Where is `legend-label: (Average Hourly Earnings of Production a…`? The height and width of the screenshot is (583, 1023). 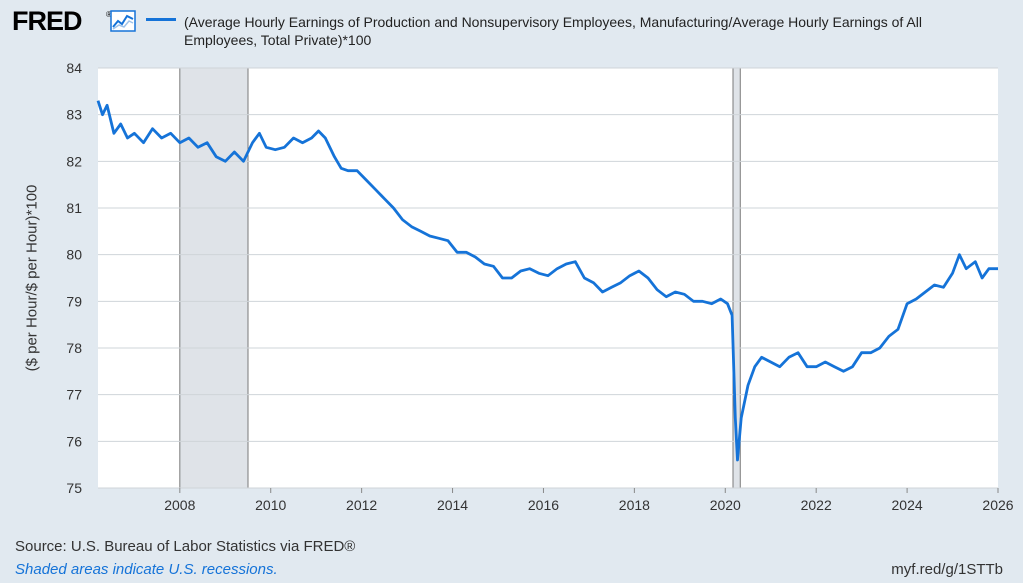
legend-label: (Average Hourly Earnings of Production a… is located at coordinates (553, 31).